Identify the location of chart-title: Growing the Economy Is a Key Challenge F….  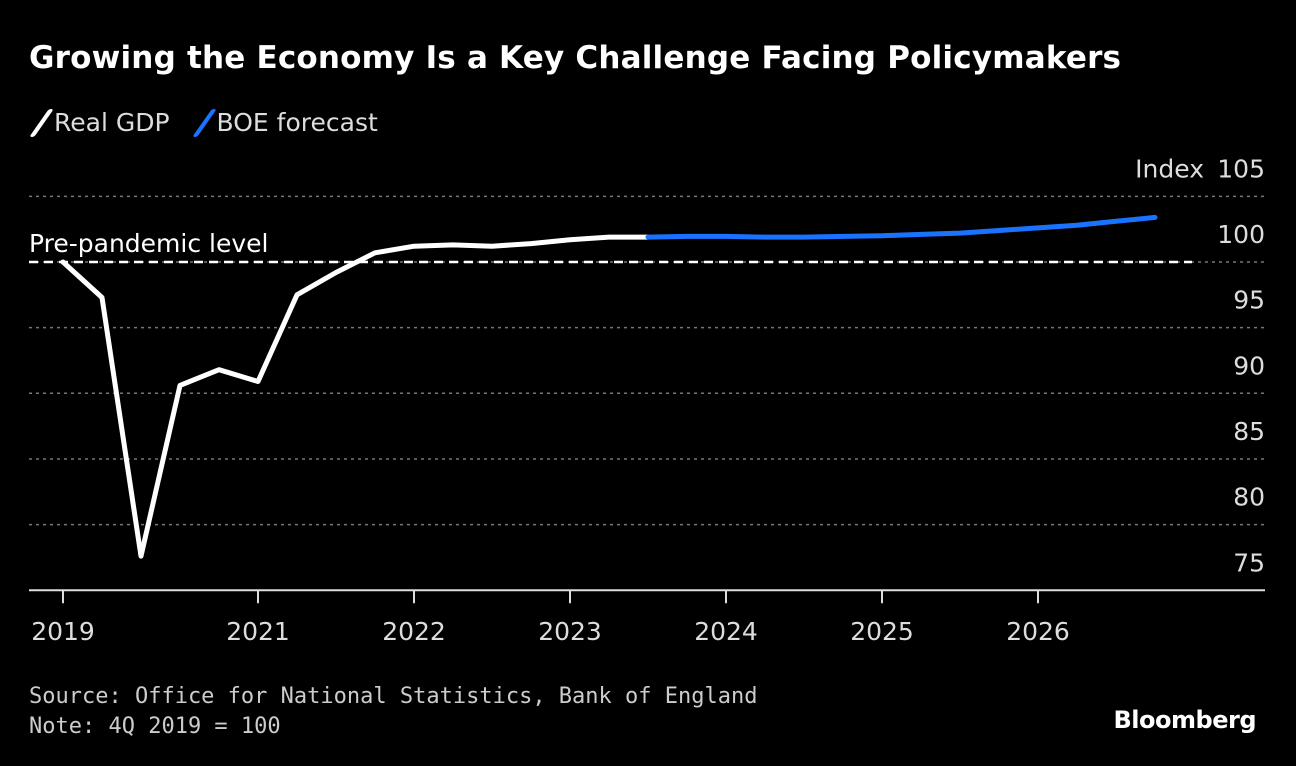
(575, 58).